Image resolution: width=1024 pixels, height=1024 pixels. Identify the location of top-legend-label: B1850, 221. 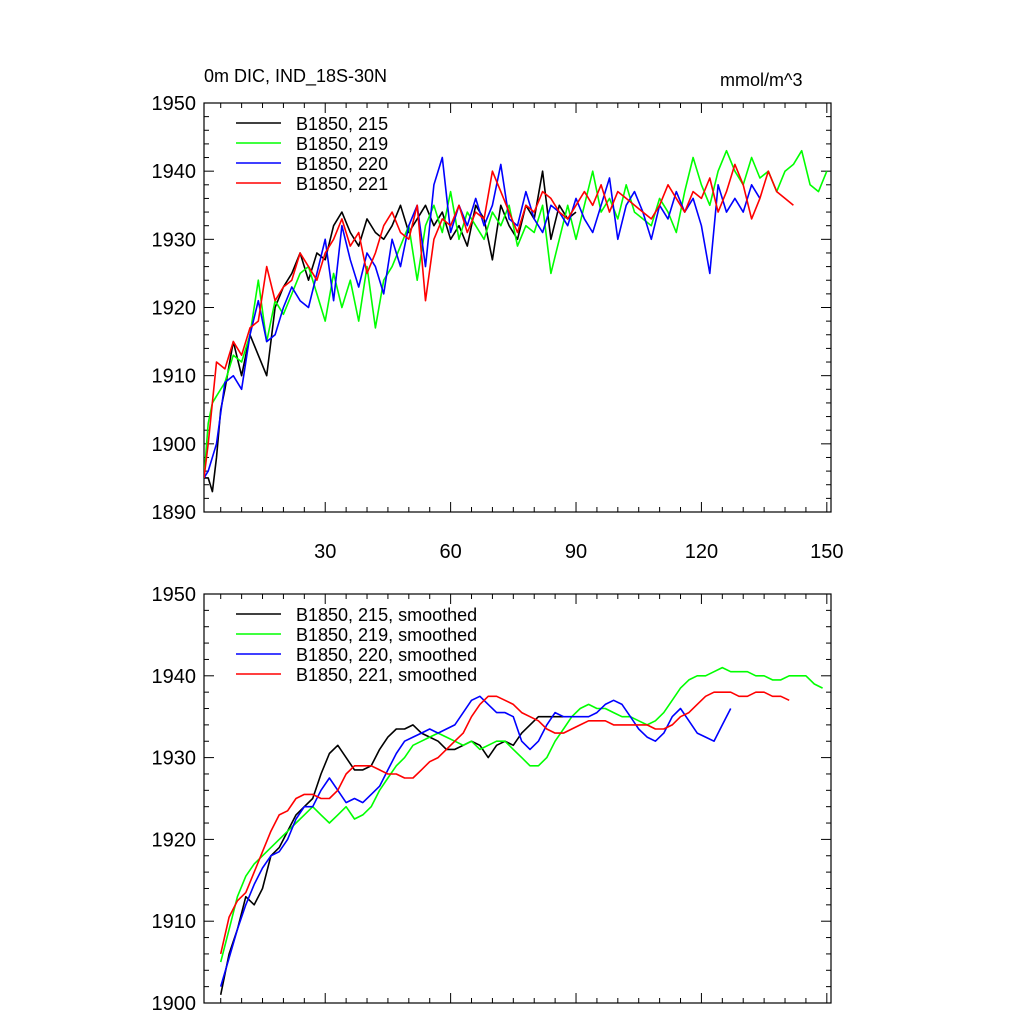
(342, 184).